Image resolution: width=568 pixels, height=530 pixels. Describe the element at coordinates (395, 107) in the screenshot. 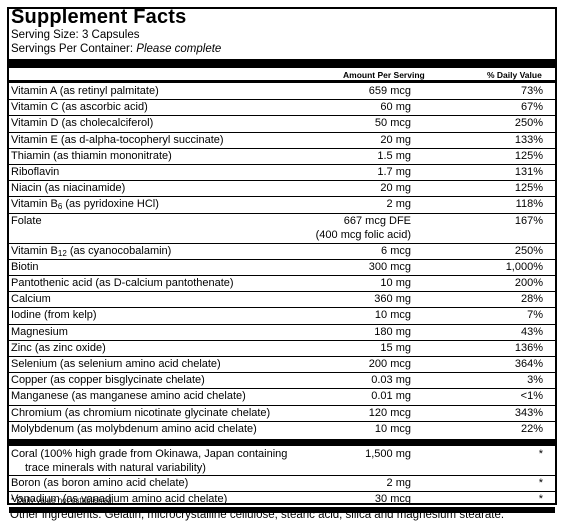

I see `nutrient-amount: 60 mg` at that location.